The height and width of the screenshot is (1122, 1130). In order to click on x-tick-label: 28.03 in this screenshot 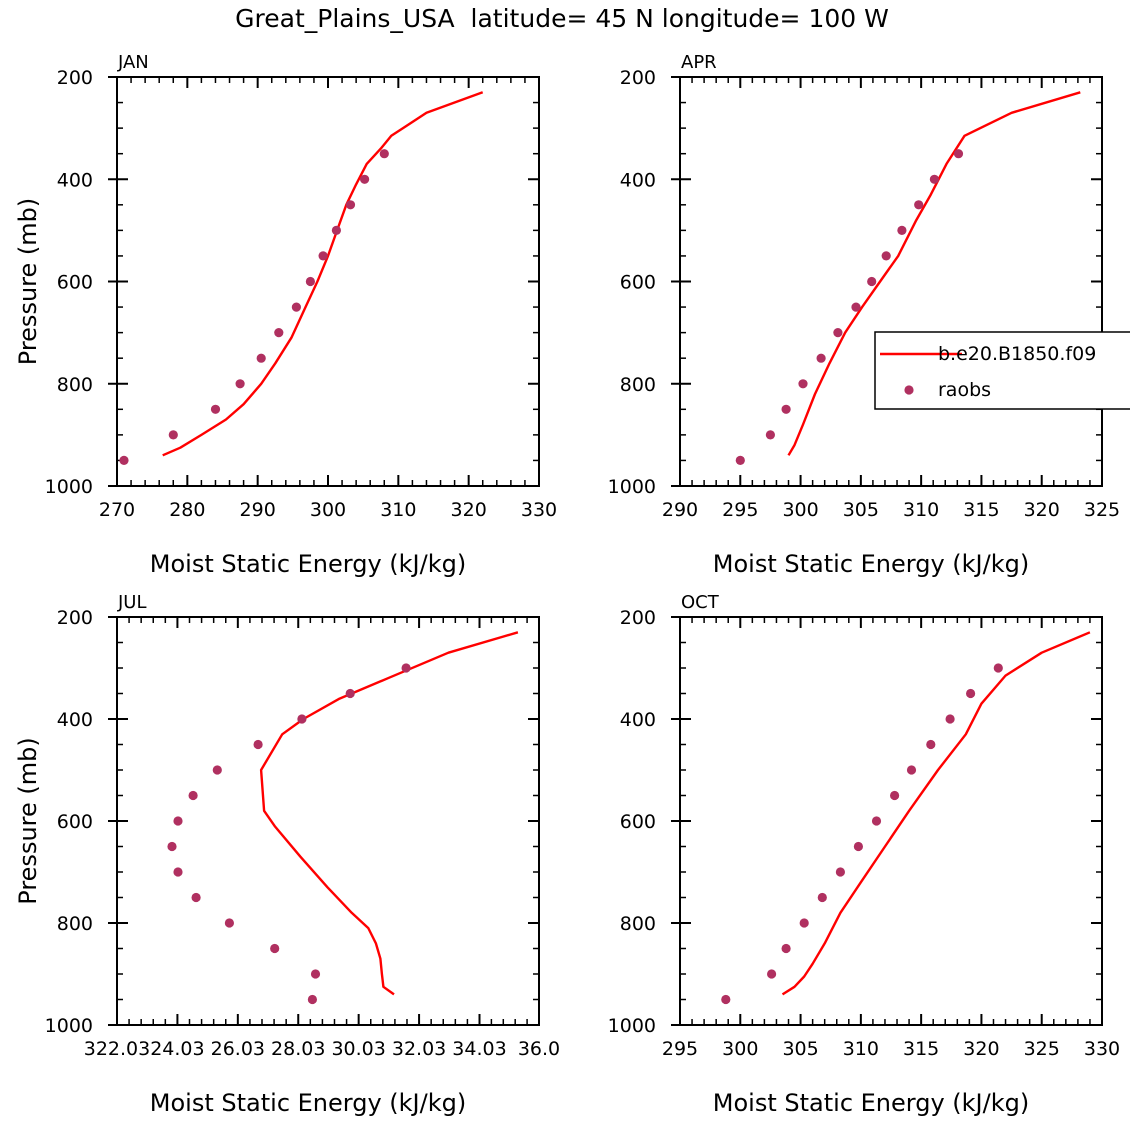, I will do `click(298, 1049)`.